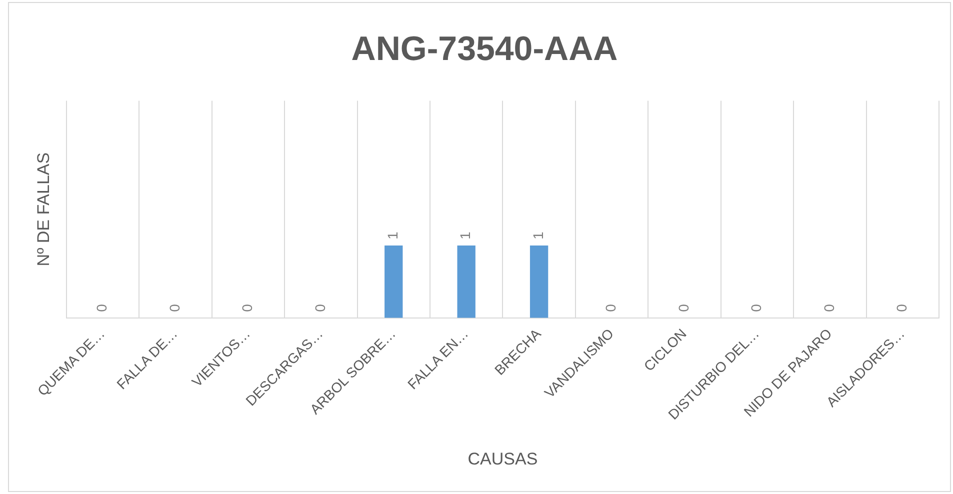 The image size is (953, 494). What do you see at coordinates (503, 458) in the screenshot?
I see `x-axis-title: CAUSAS` at bounding box center [503, 458].